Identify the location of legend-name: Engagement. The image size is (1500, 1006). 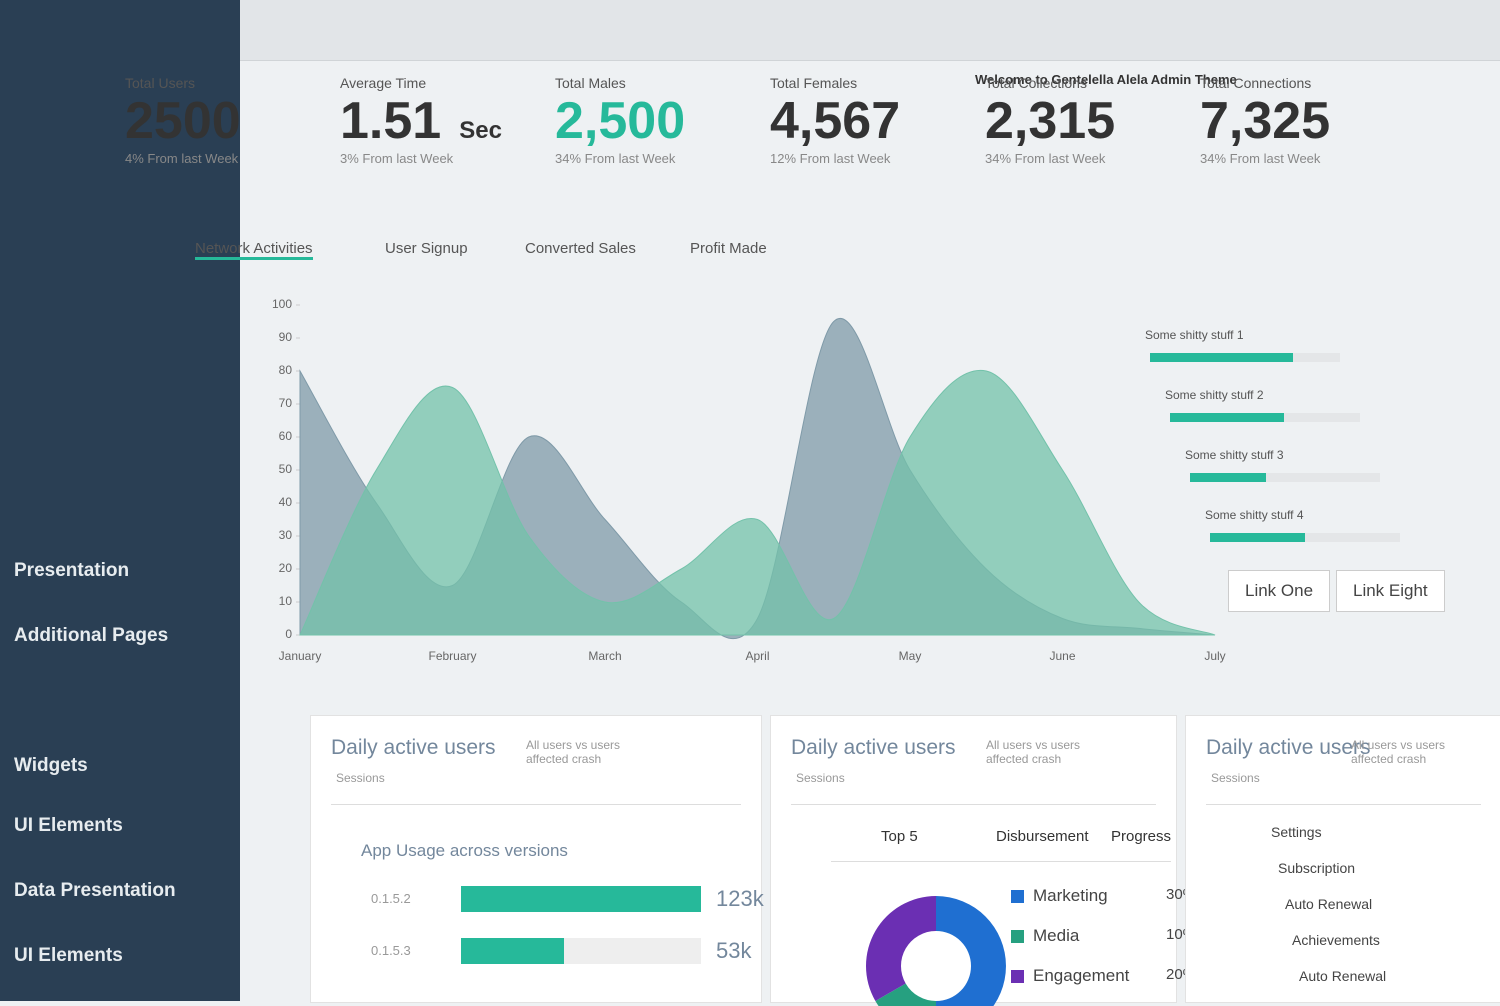
(1081, 976).